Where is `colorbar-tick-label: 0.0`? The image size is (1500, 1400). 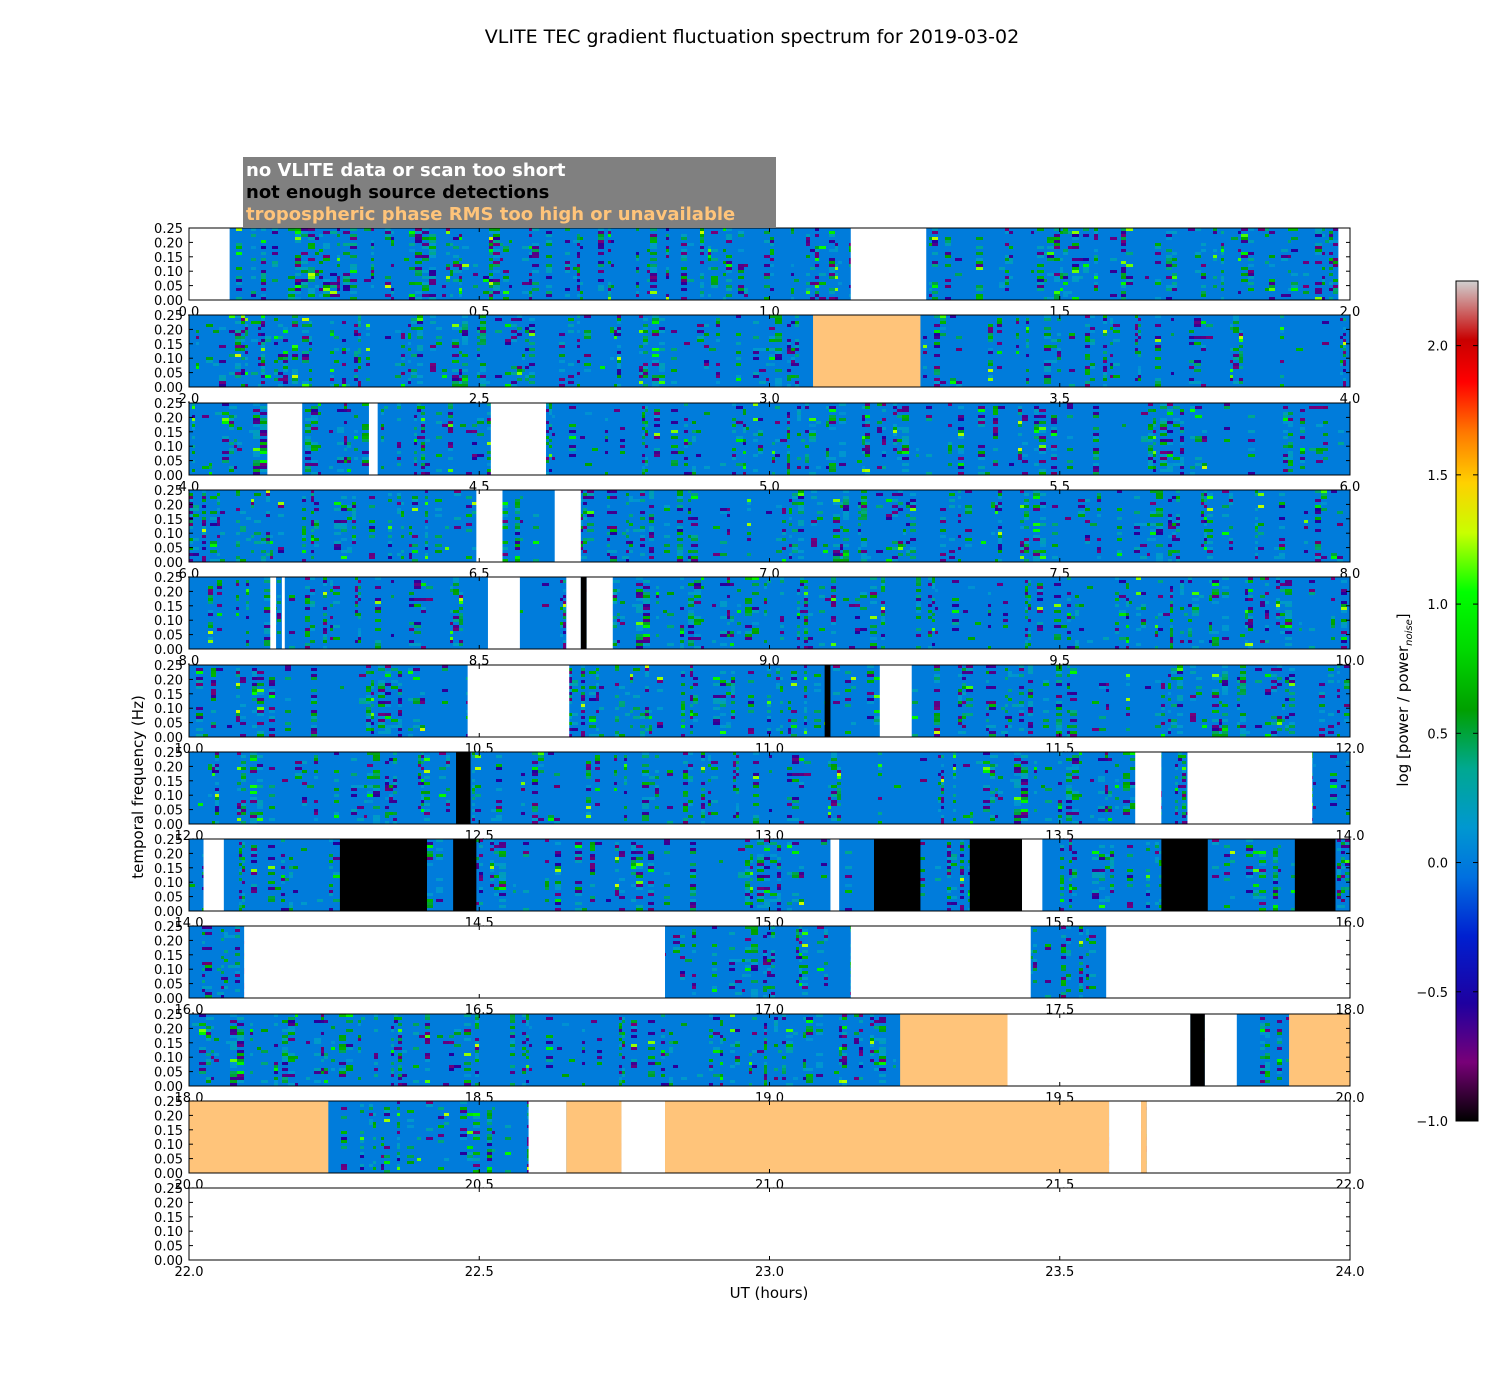 colorbar-tick-label: 0.0 is located at coordinates (1437, 864).